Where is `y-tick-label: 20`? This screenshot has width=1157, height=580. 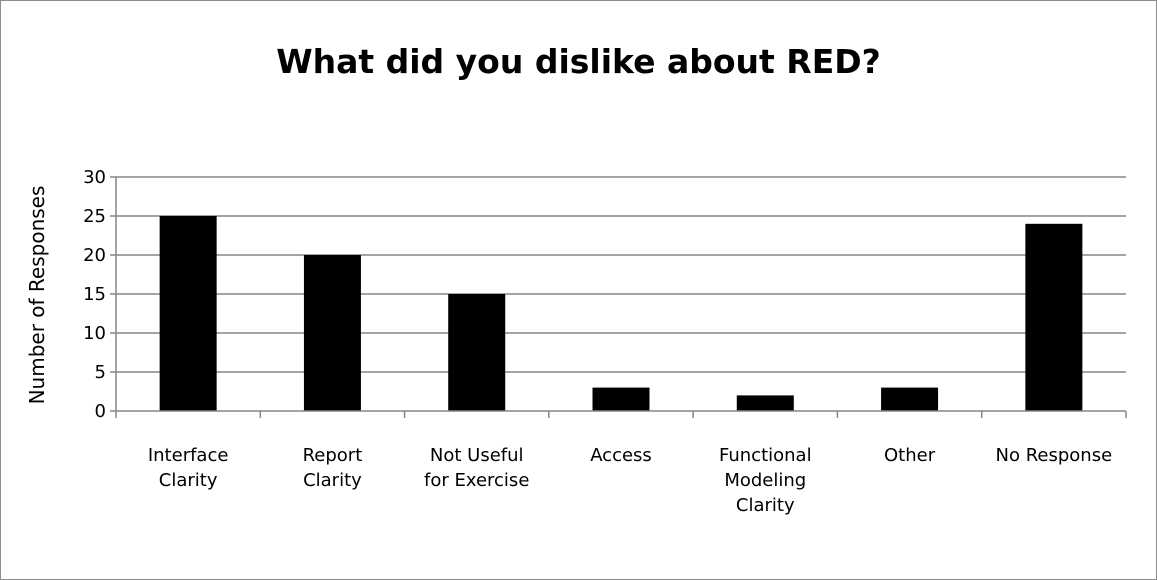 y-tick-label: 20 is located at coordinates (94, 255).